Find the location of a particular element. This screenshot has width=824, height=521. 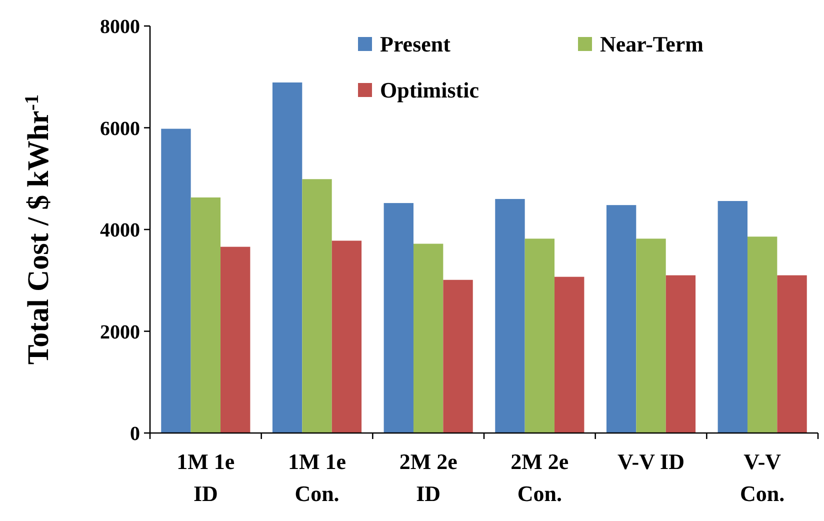

legend-label: Near-Term is located at coordinates (652, 44).